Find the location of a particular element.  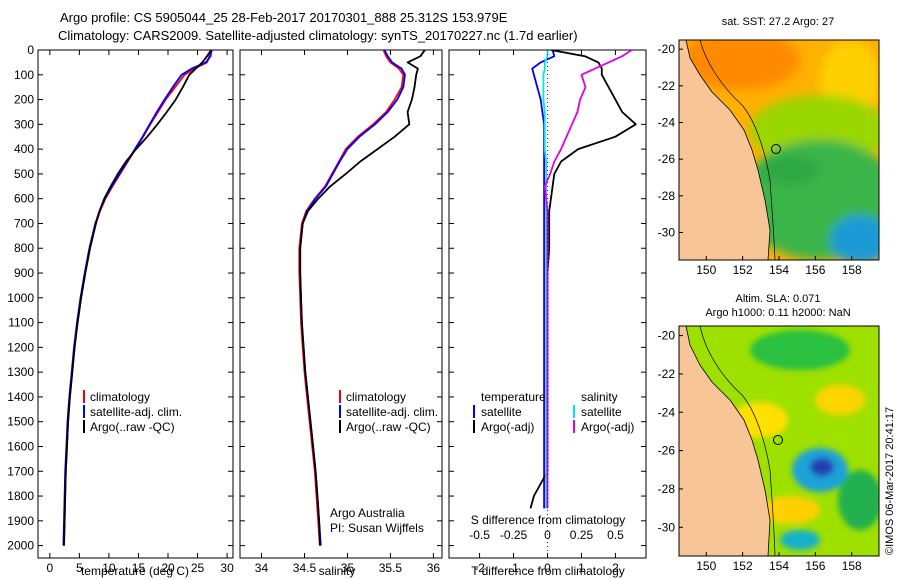

sla-shelf-contour is located at coordinates (737, 441).